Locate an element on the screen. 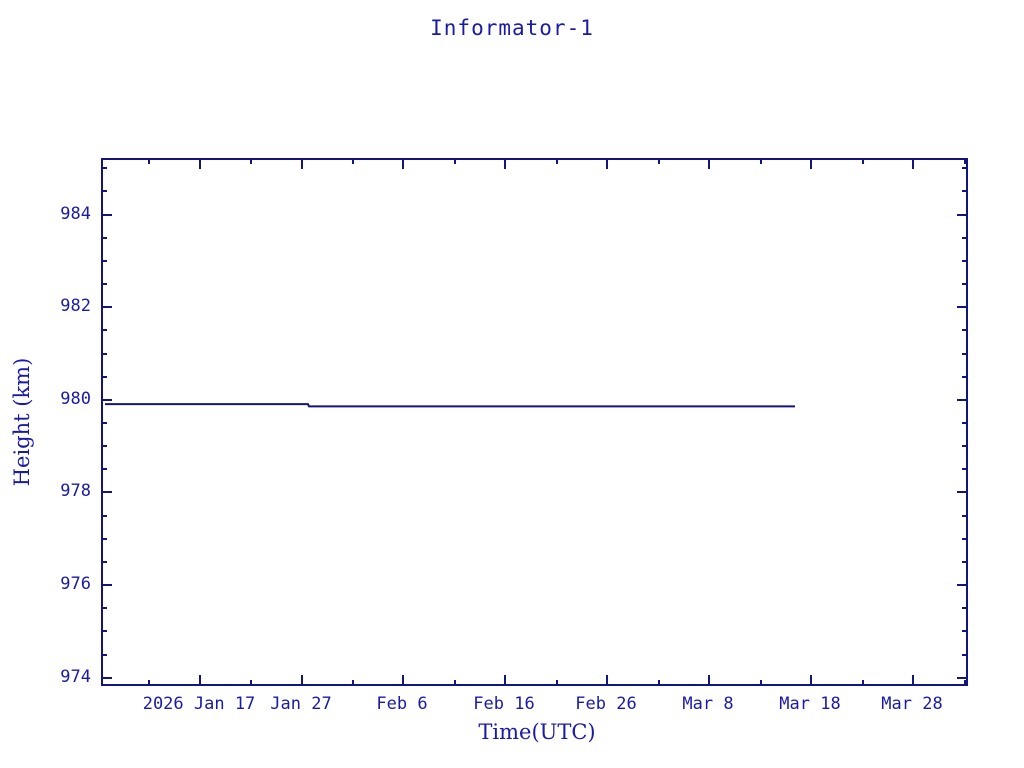 The image size is (1024, 768). y-axis-title: Height (km) is located at coordinates (22, 422).